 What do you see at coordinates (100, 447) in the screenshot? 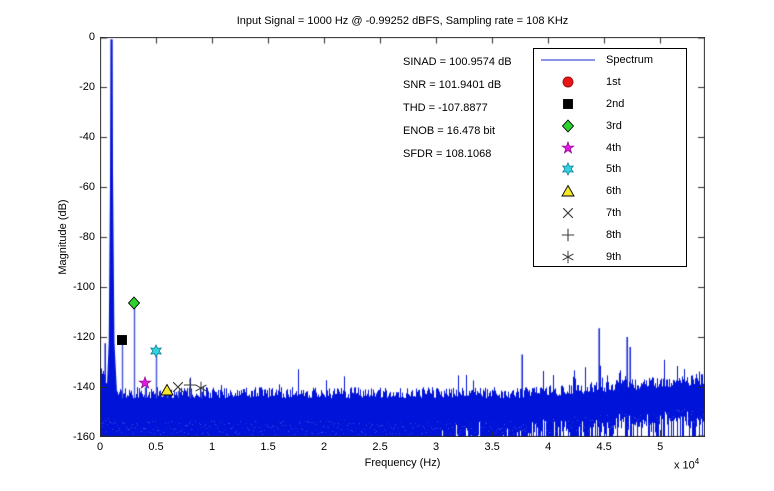
I see `x-tick-label: 0` at bounding box center [100, 447].